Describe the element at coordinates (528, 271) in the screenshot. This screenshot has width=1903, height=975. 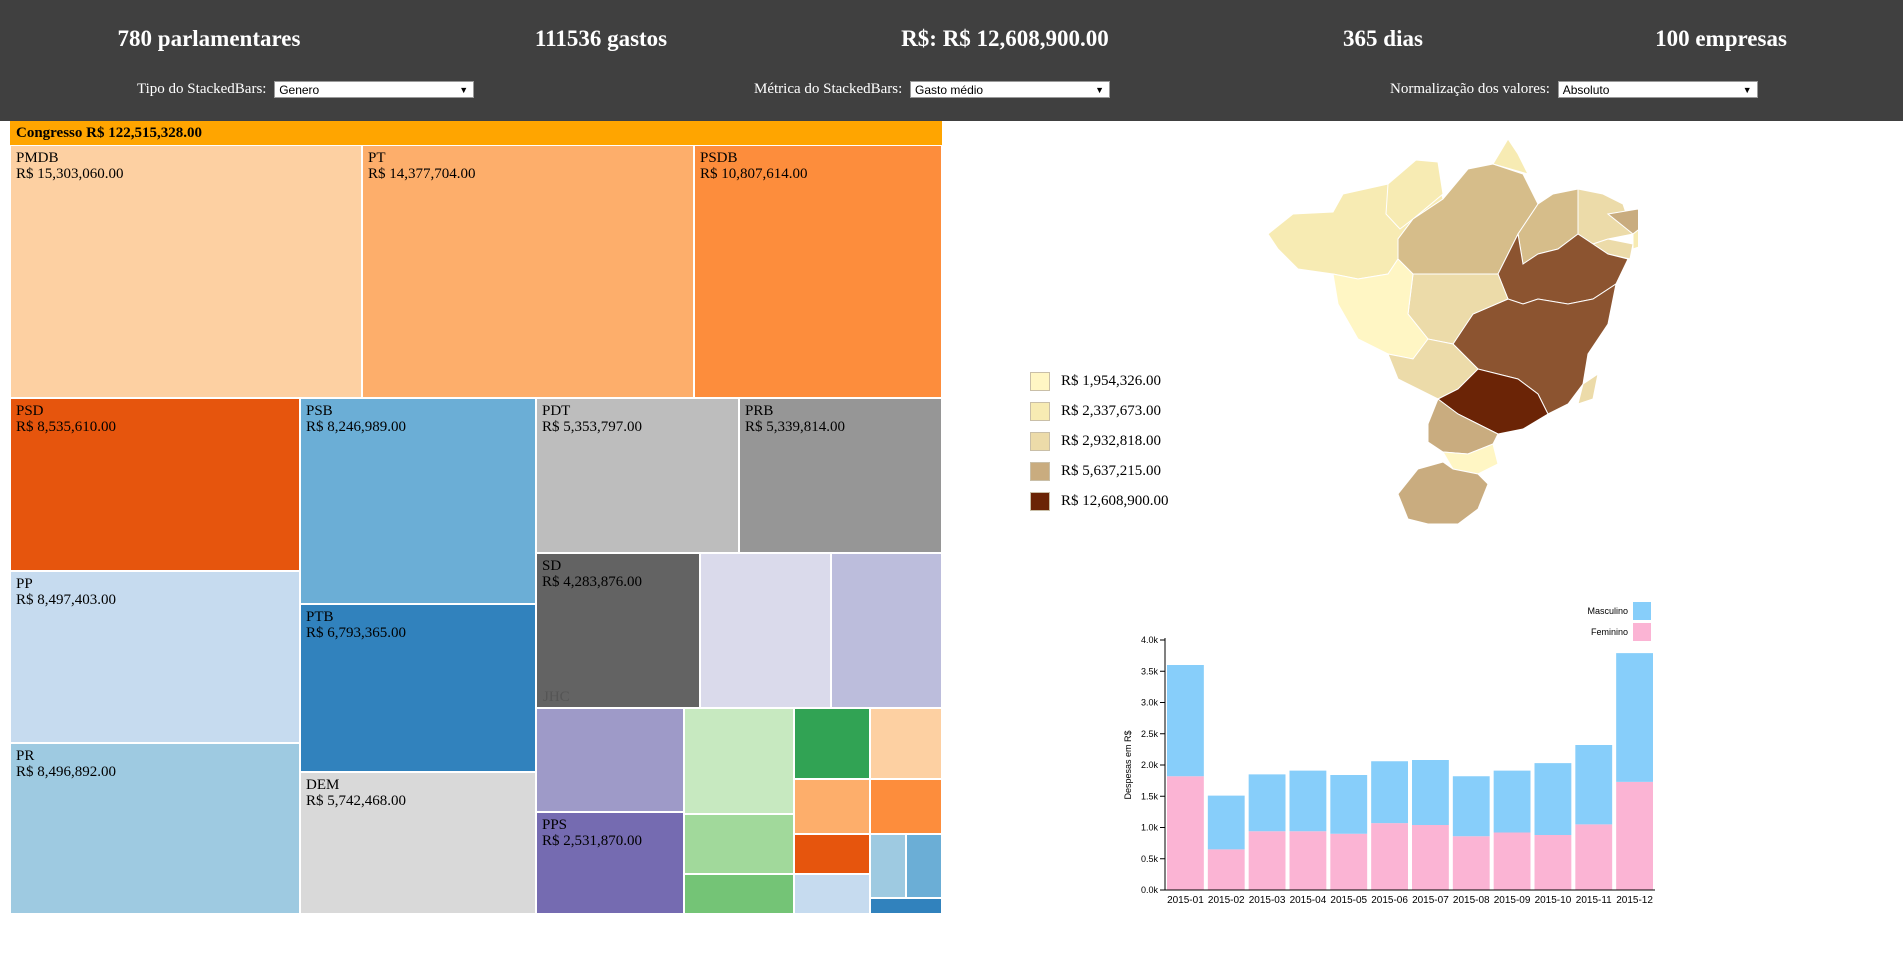
I see `treemap-cell-pt: PT R$ 14,377,704.00` at that location.